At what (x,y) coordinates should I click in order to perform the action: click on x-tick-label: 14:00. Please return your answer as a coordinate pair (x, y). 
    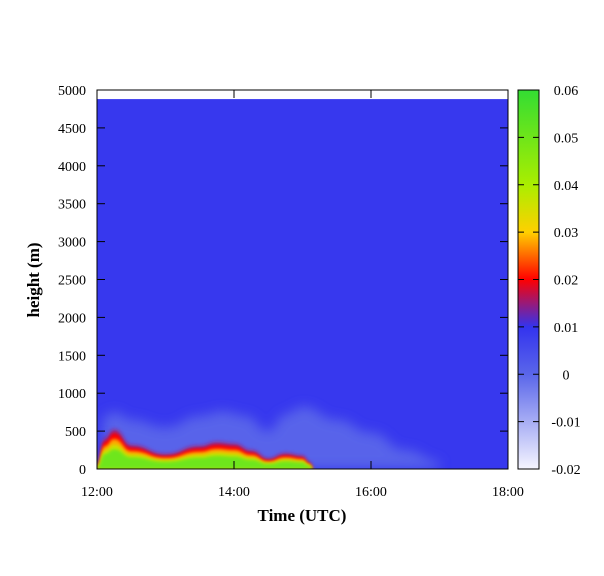
    Looking at the image, I should click on (234, 492).